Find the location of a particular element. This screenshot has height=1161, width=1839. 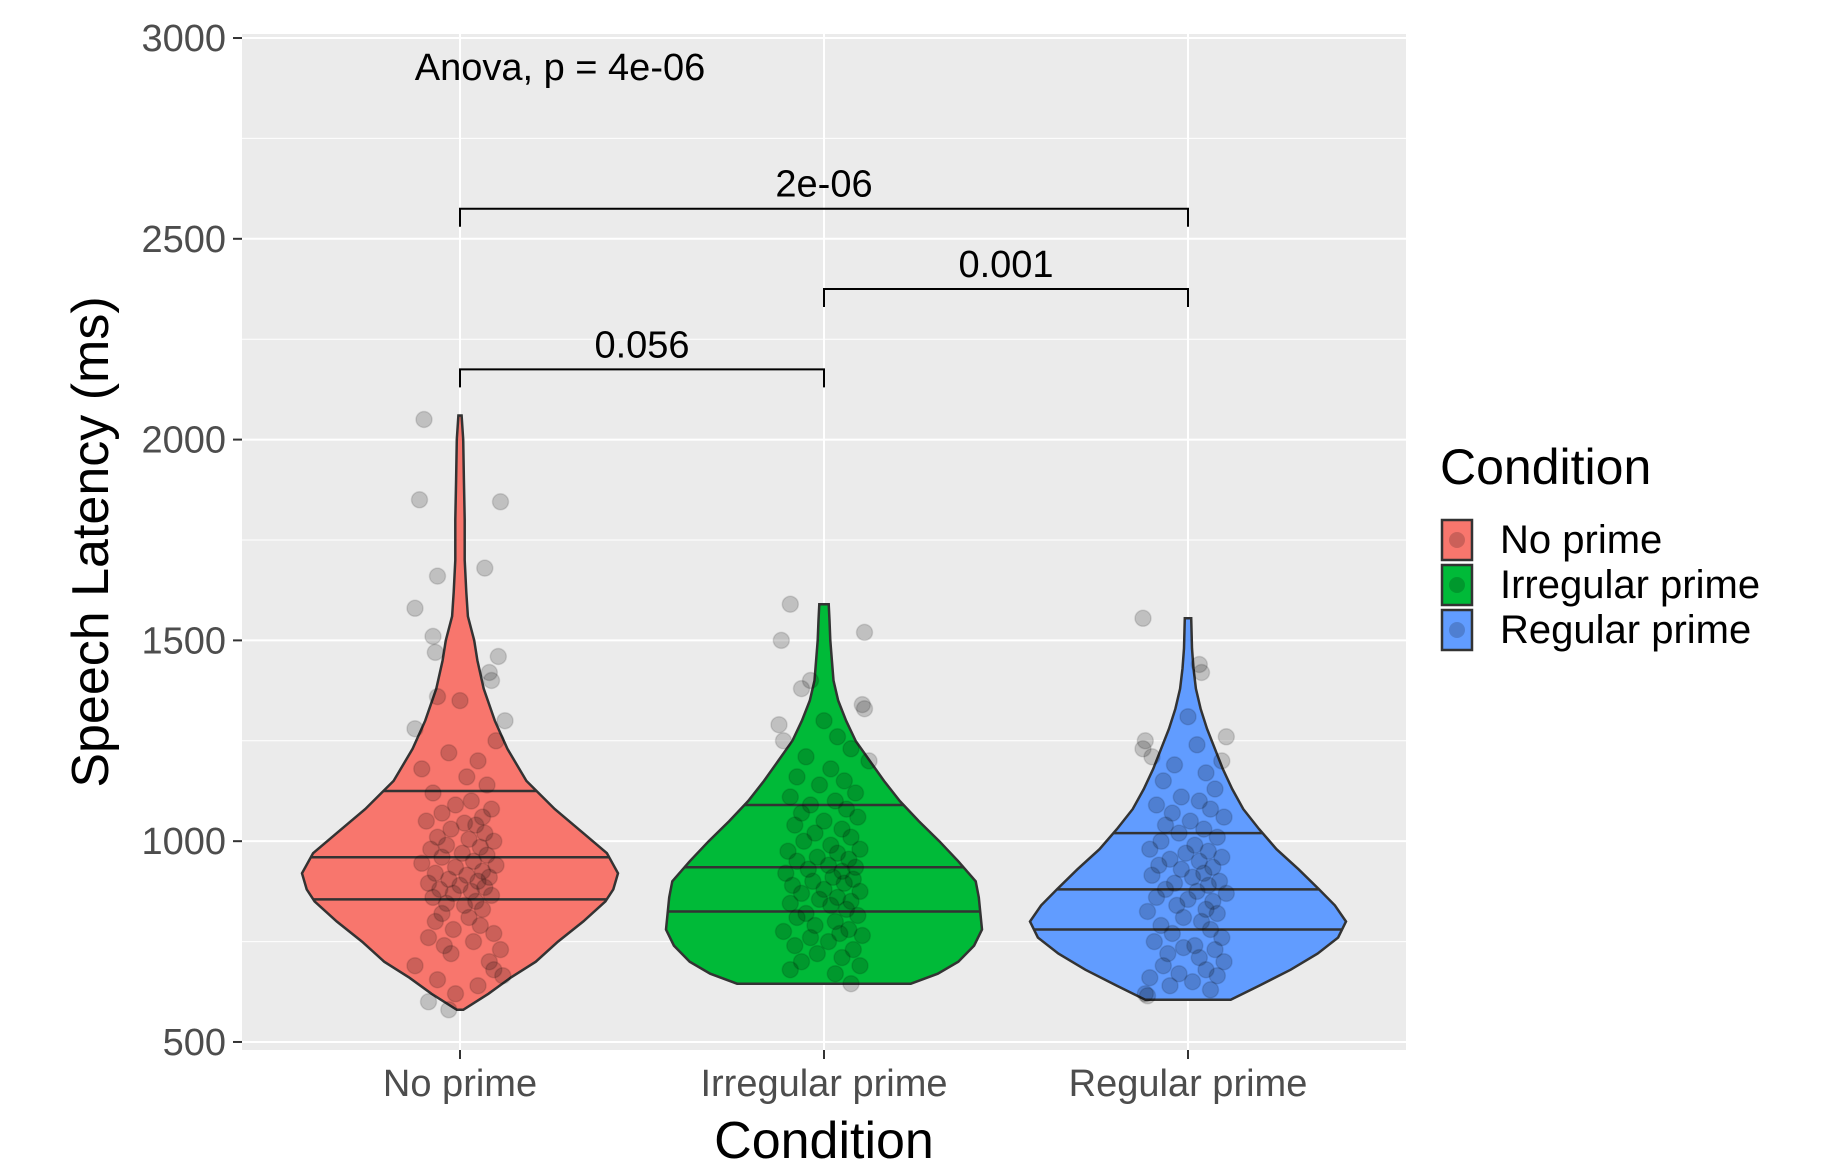

violin-irregular-prime is located at coordinates (824, 793).